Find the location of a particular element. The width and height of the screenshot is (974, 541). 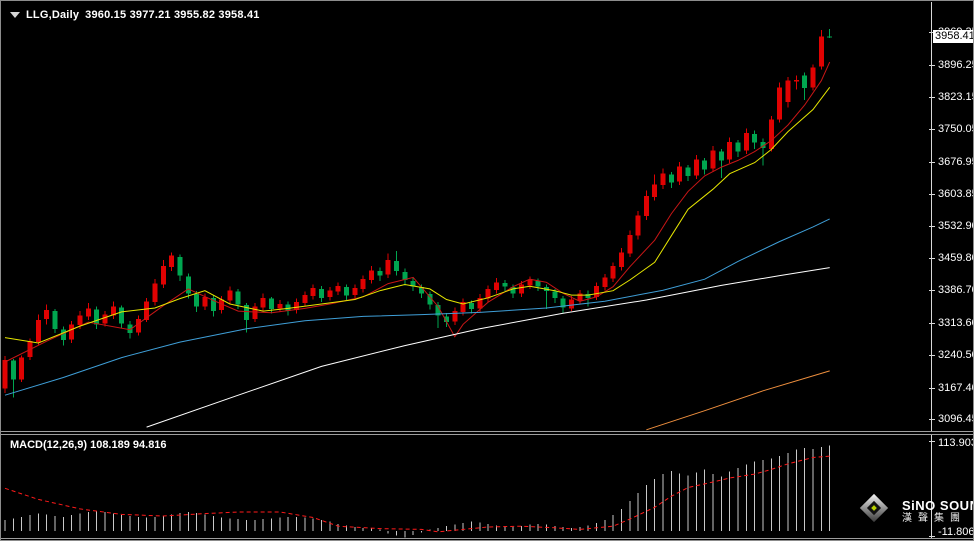

price-axis-label: 3676.95 is located at coordinates (956, 162).